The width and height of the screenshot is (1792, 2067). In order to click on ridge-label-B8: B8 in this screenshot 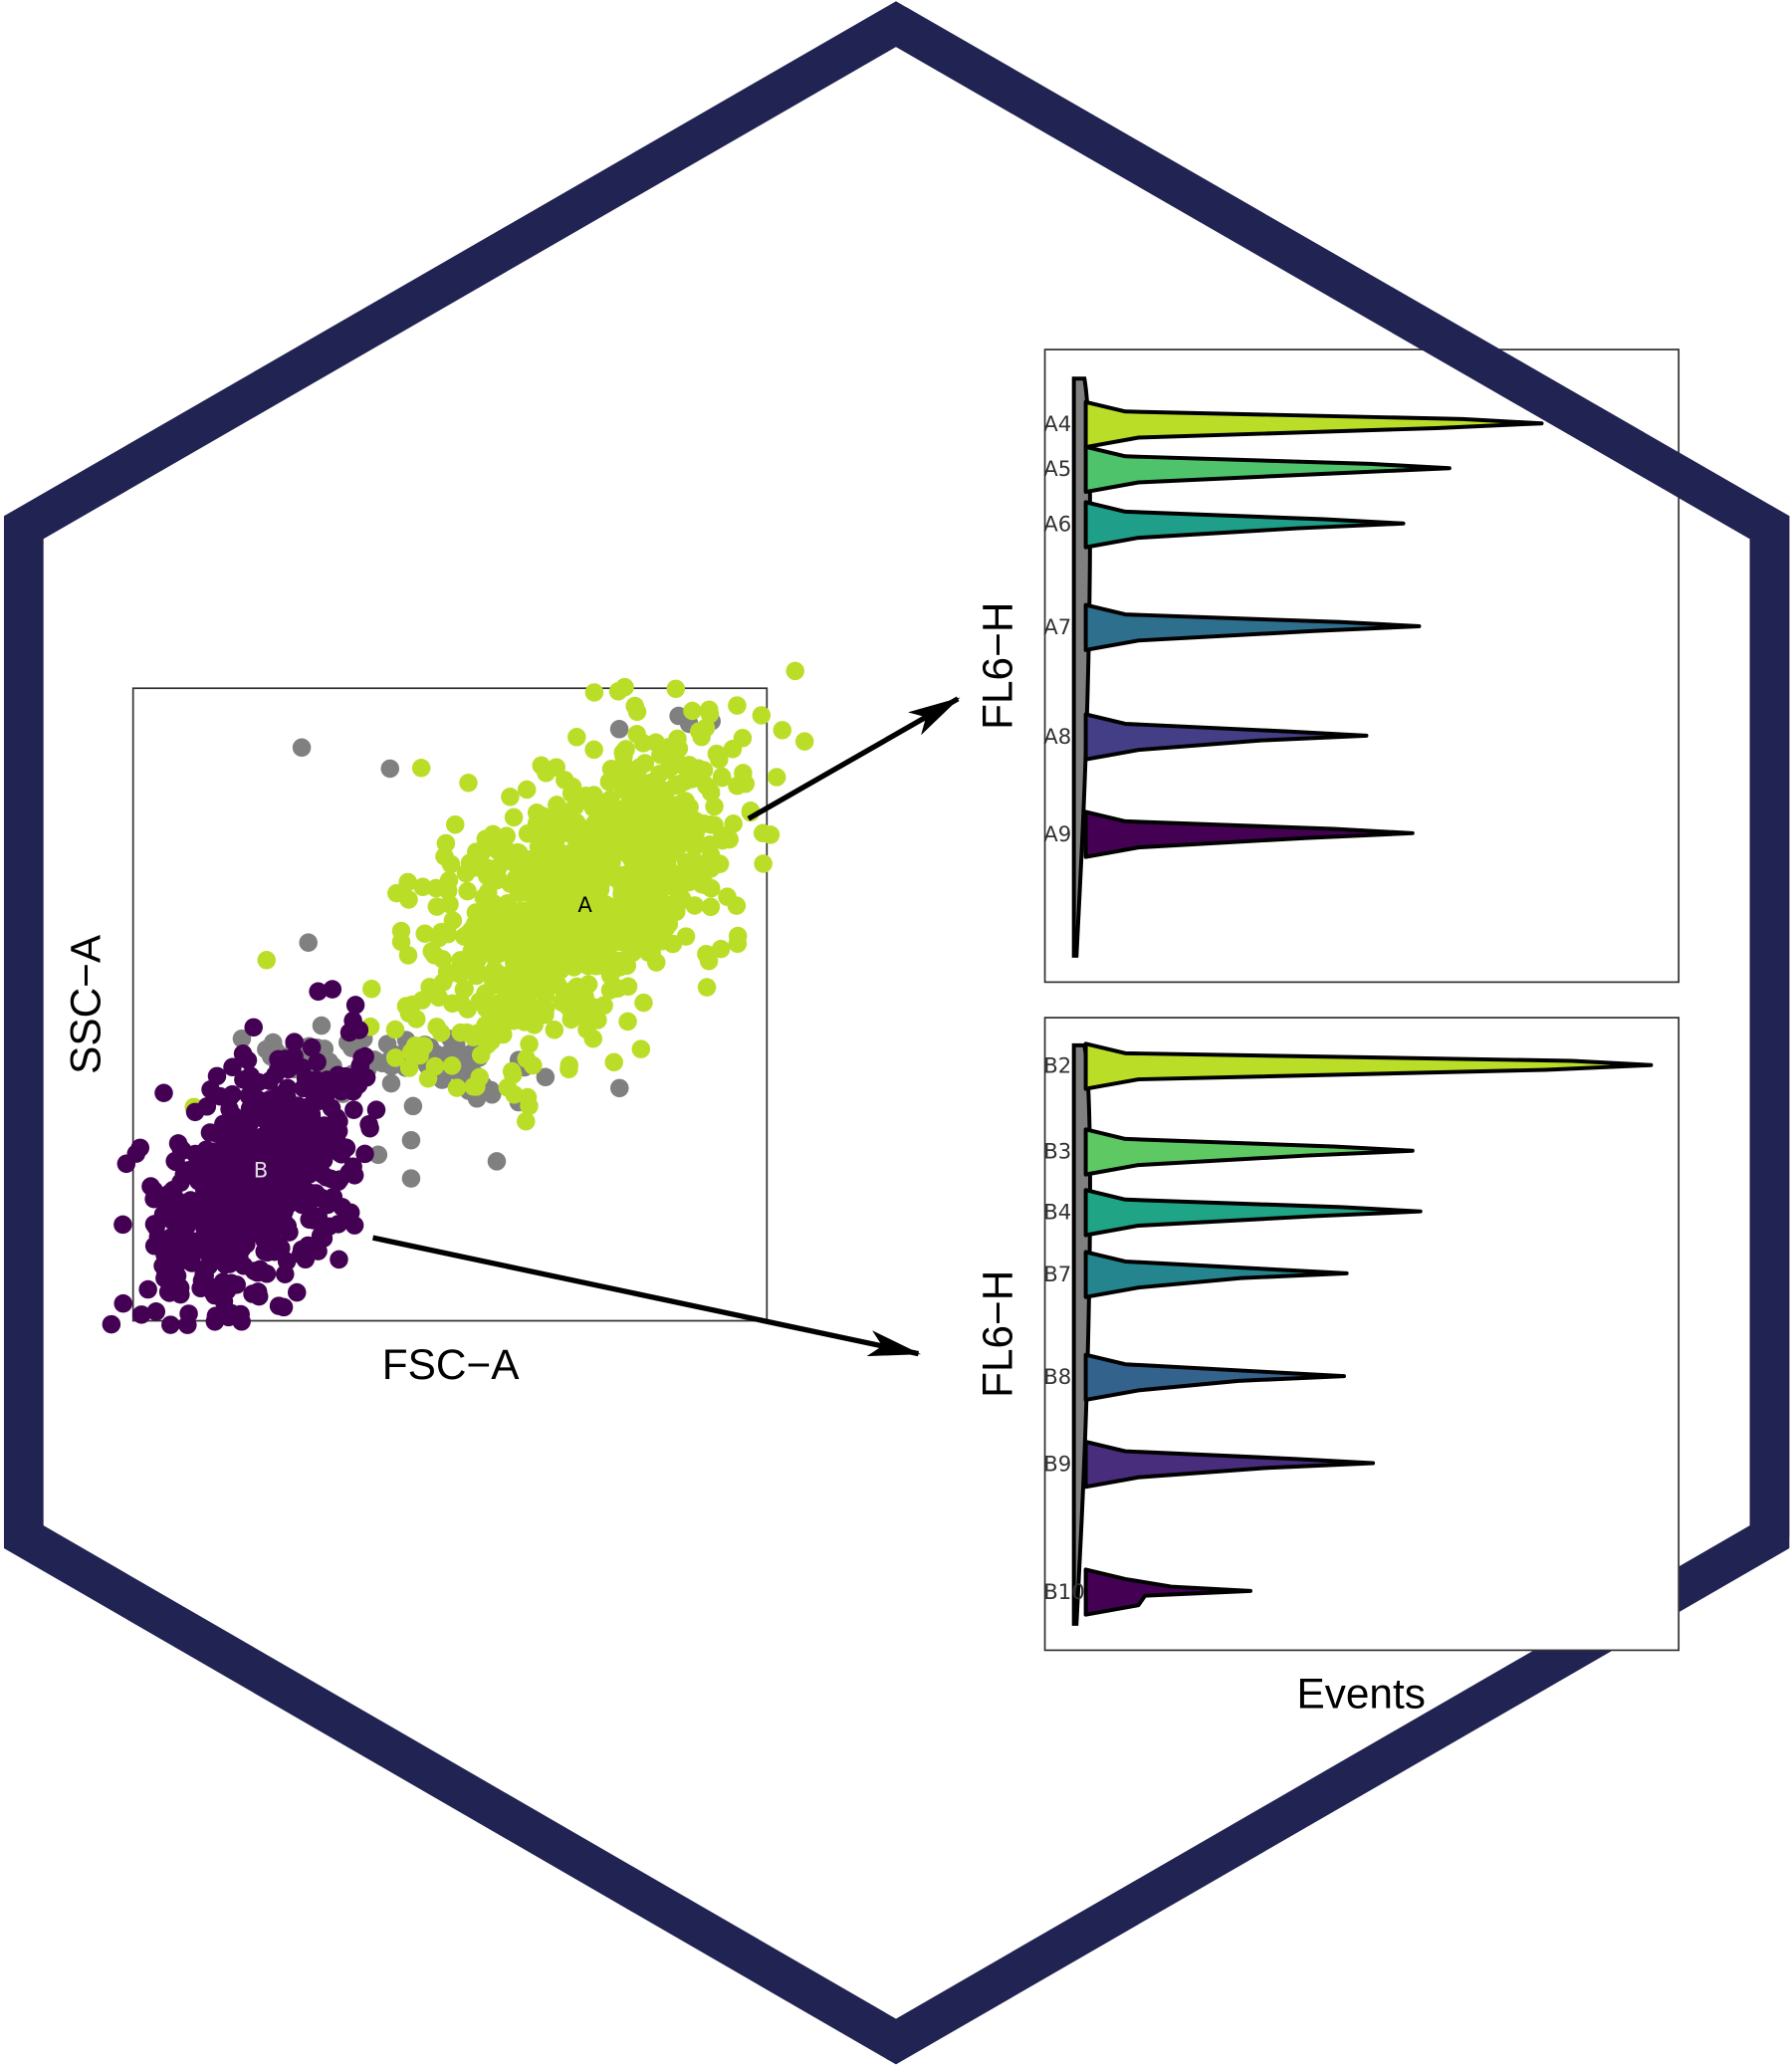, I will do `click(1057, 1376)`.